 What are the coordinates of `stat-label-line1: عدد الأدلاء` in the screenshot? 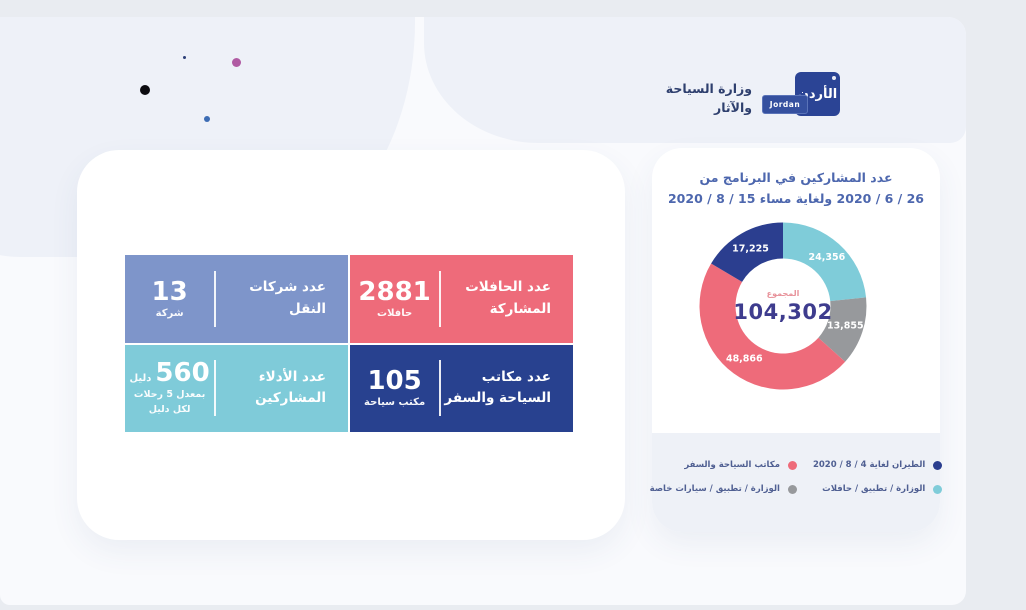 It's located at (292, 376).